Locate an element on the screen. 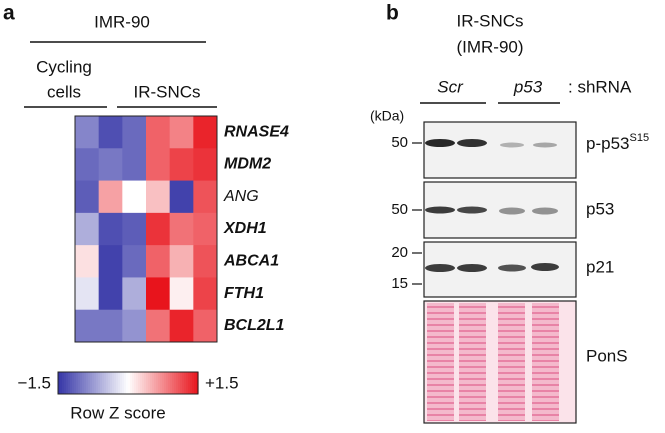  row-label: RNASE4 is located at coordinates (256, 131).